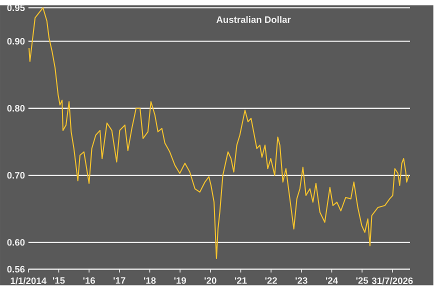 This screenshot has height=289, width=445. What do you see at coordinates (253, 20) in the screenshot?
I see `text: Australian Dollar` at bounding box center [253, 20].